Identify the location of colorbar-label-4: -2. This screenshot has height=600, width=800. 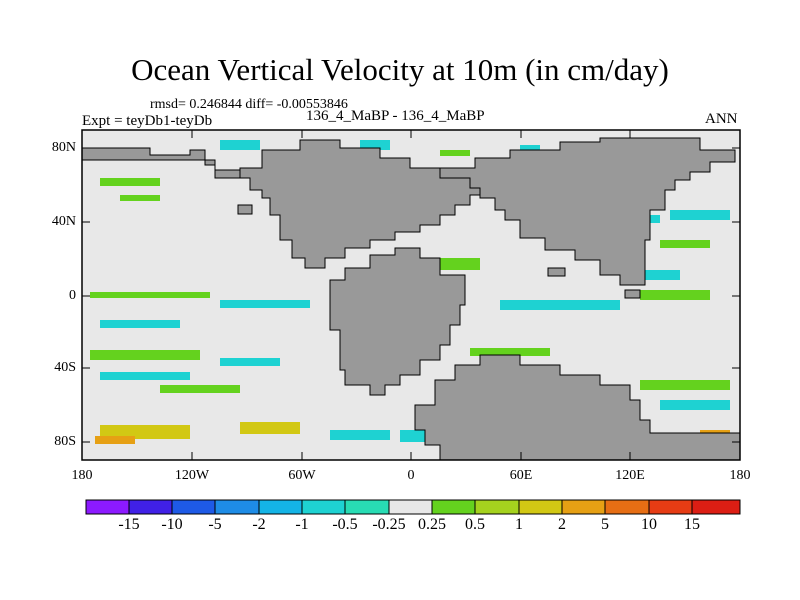
(259, 524).